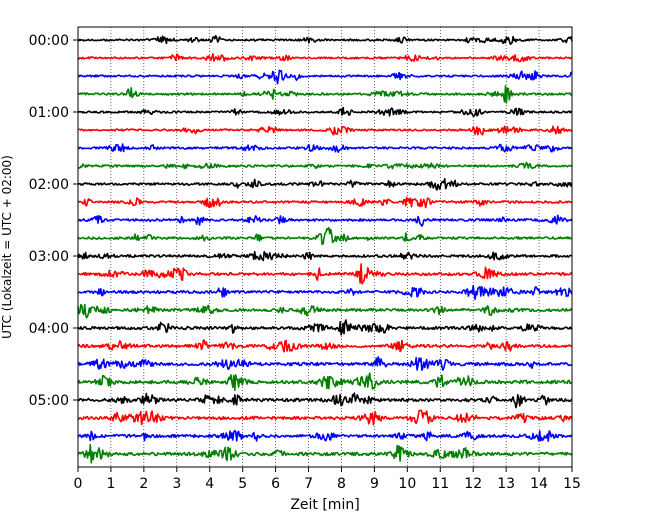  I want to click on x-tick-label: 12, so click(473, 484).